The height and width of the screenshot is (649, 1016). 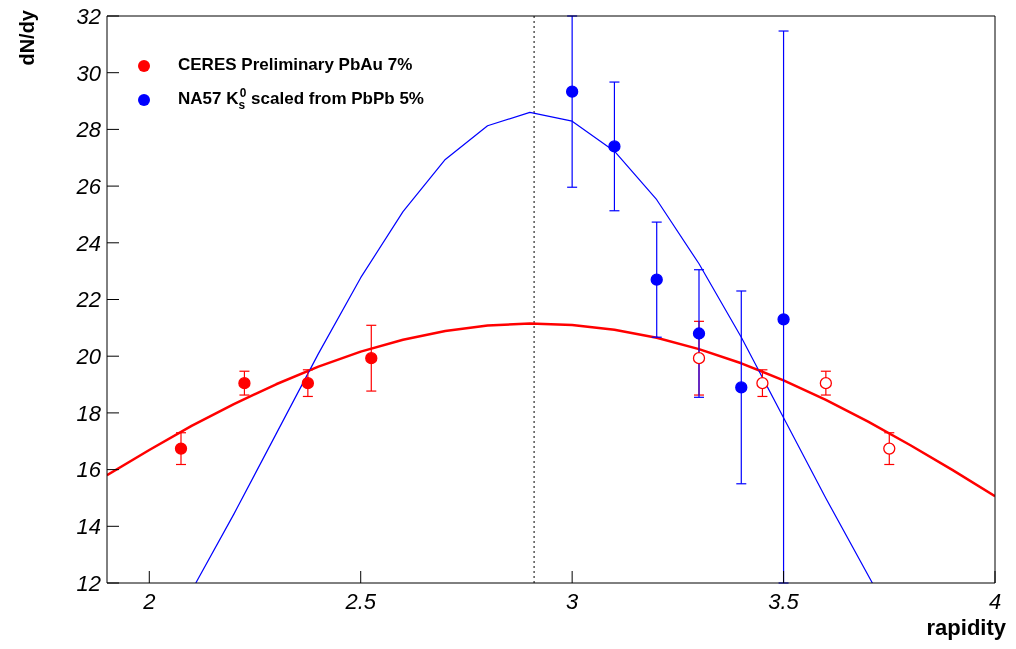 I want to click on y-tick-label: 18, so click(x=89, y=413).